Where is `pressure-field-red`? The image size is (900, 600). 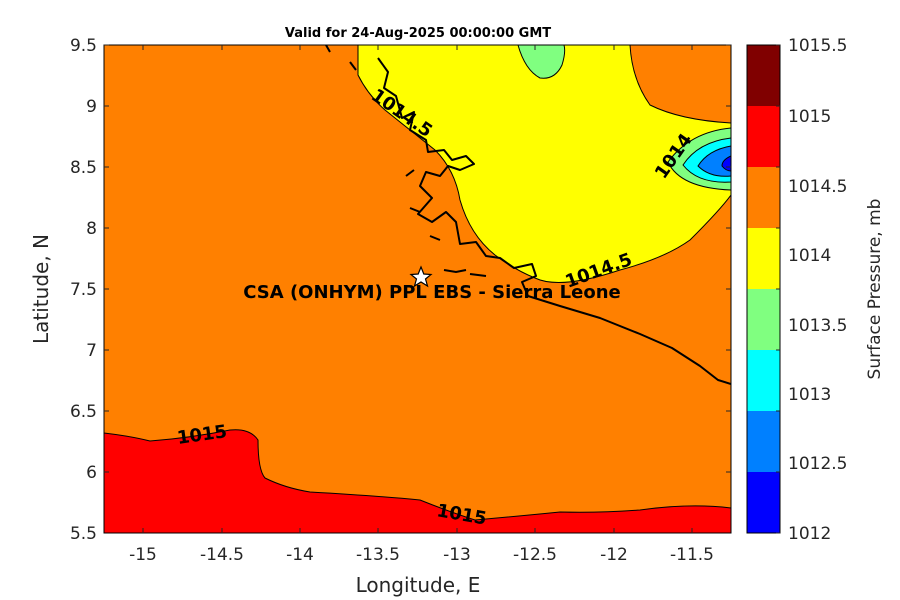
pressure-field-red is located at coordinates (417, 481).